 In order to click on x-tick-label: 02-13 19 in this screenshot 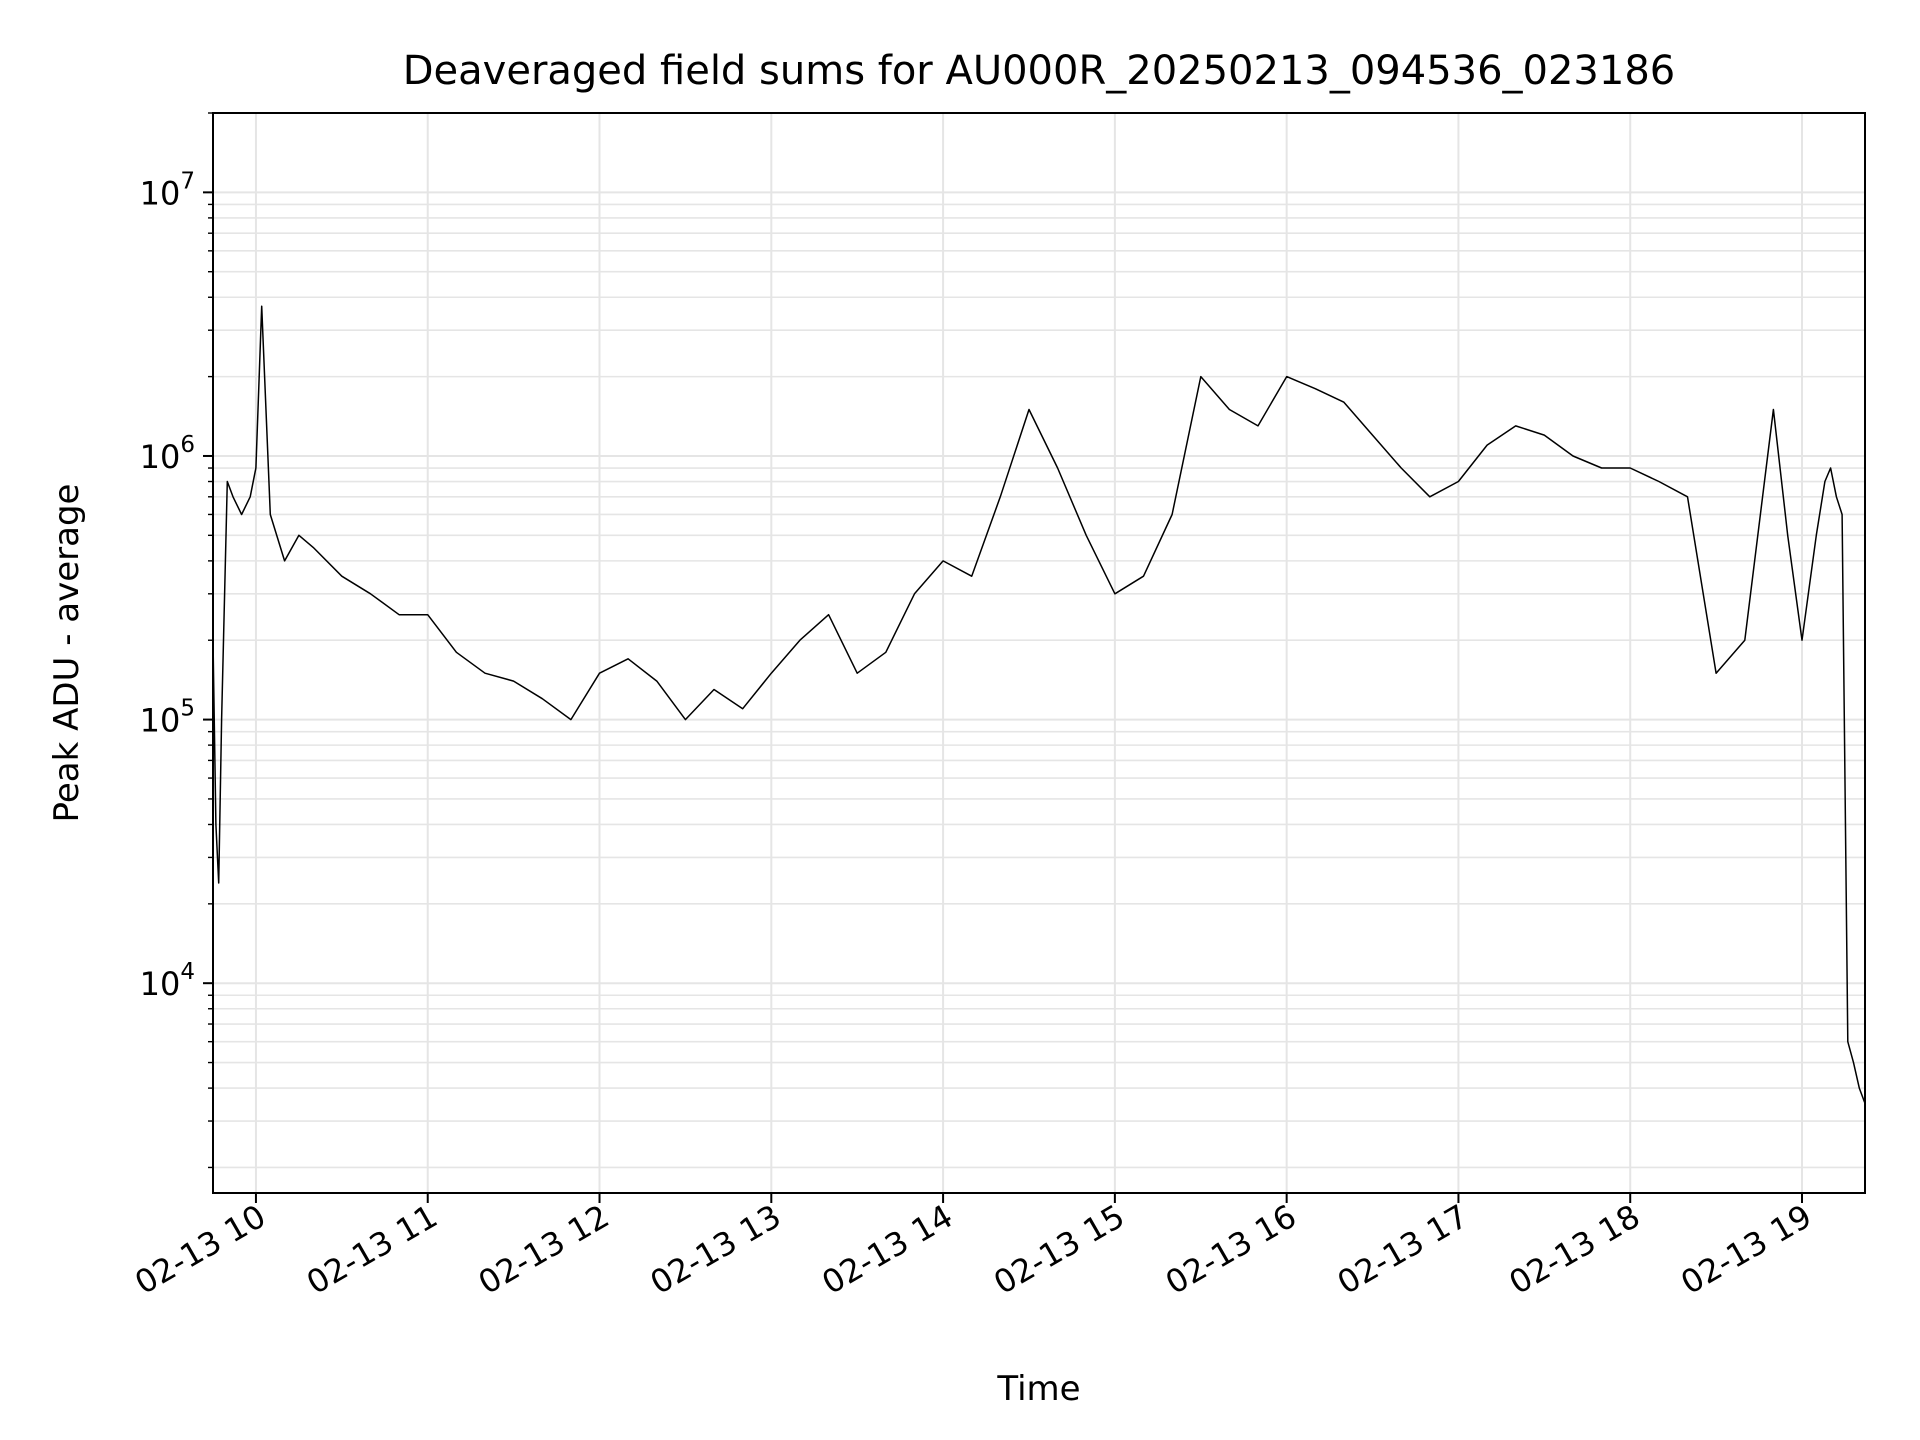, I will do `click(1746, 1249)`.